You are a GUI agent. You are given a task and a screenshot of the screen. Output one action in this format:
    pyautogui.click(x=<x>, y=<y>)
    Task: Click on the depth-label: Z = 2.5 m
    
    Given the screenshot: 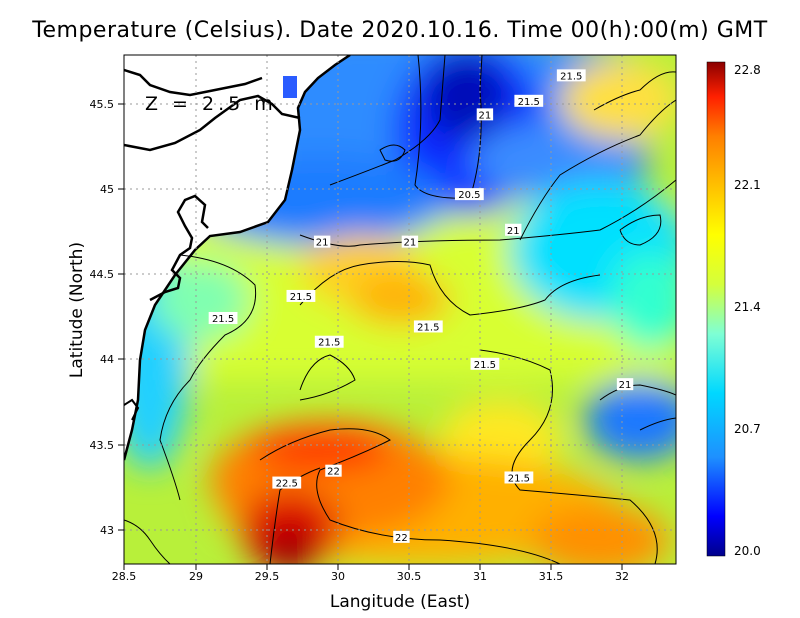 What is the action you would take?
    pyautogui.click(x=211, y=104)
    